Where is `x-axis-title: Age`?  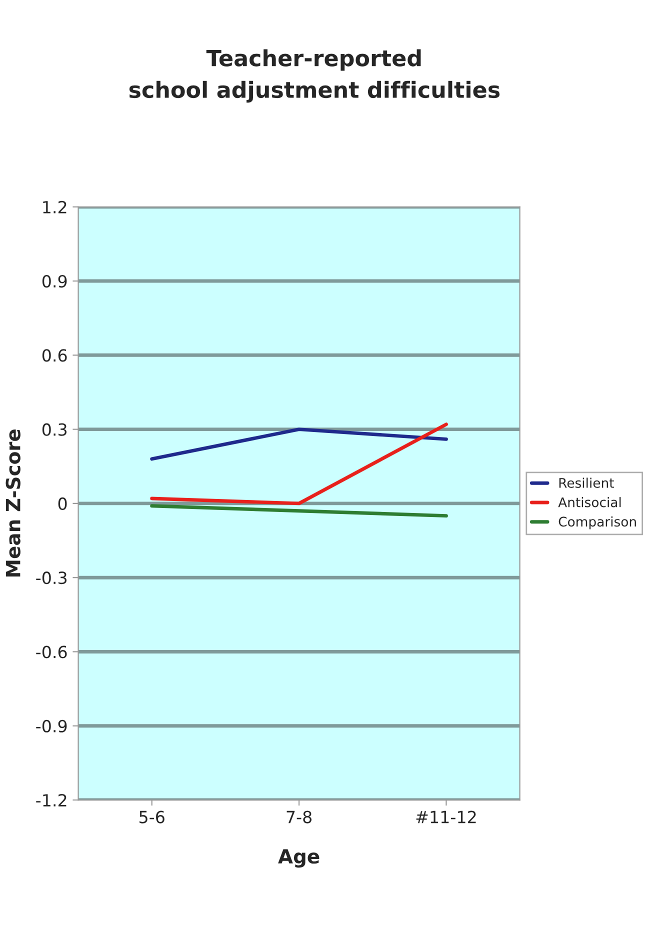 x-axis-title: Age is located at coordinates (299, 858).